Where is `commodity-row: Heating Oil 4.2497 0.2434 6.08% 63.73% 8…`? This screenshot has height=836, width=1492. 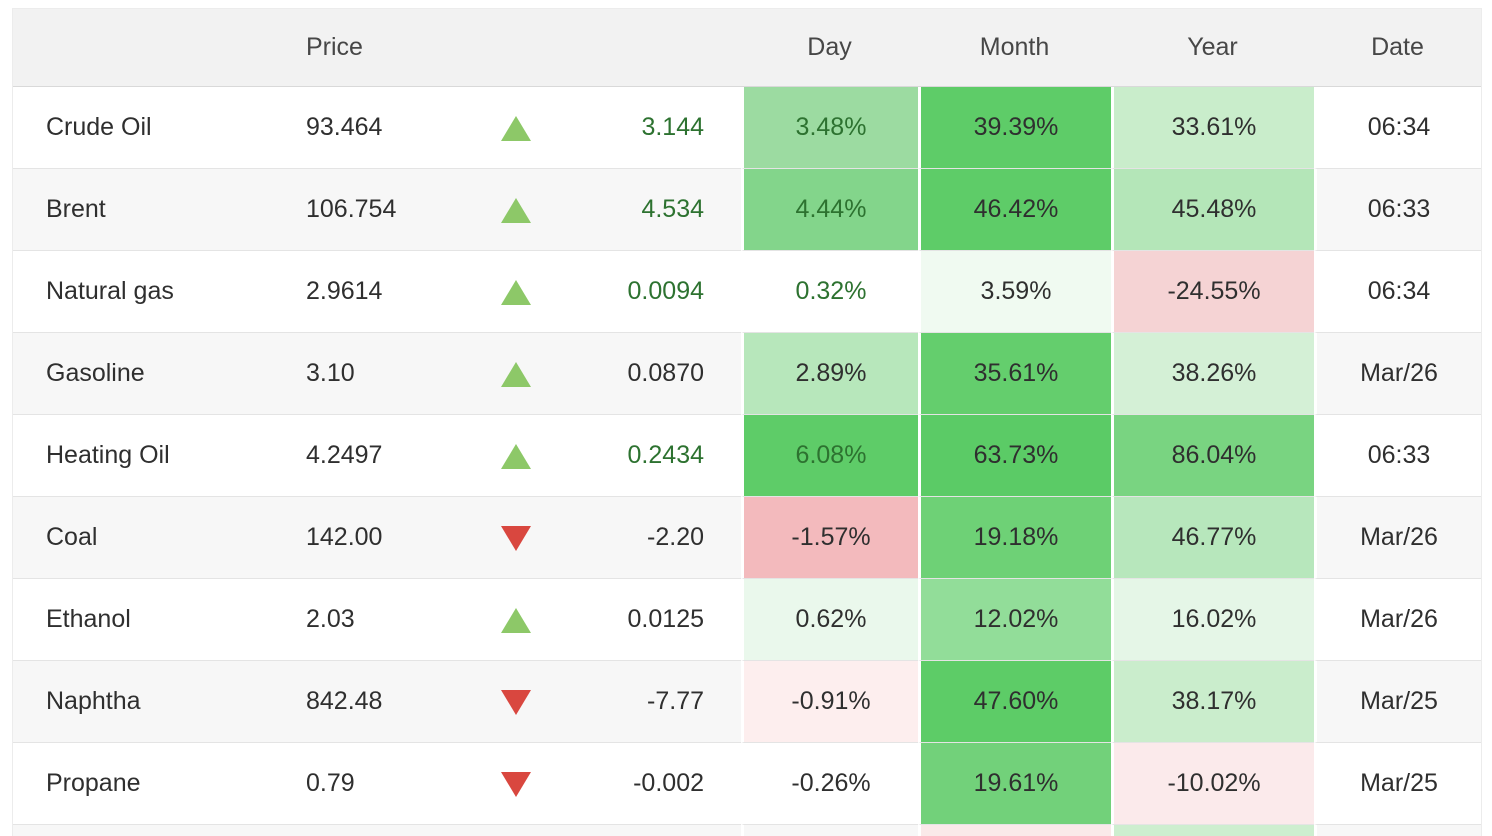
commodity-row: Heating Oil 4.2497 0.2434 6.08% 63.73% 8… is located at coordinates (747, 456).